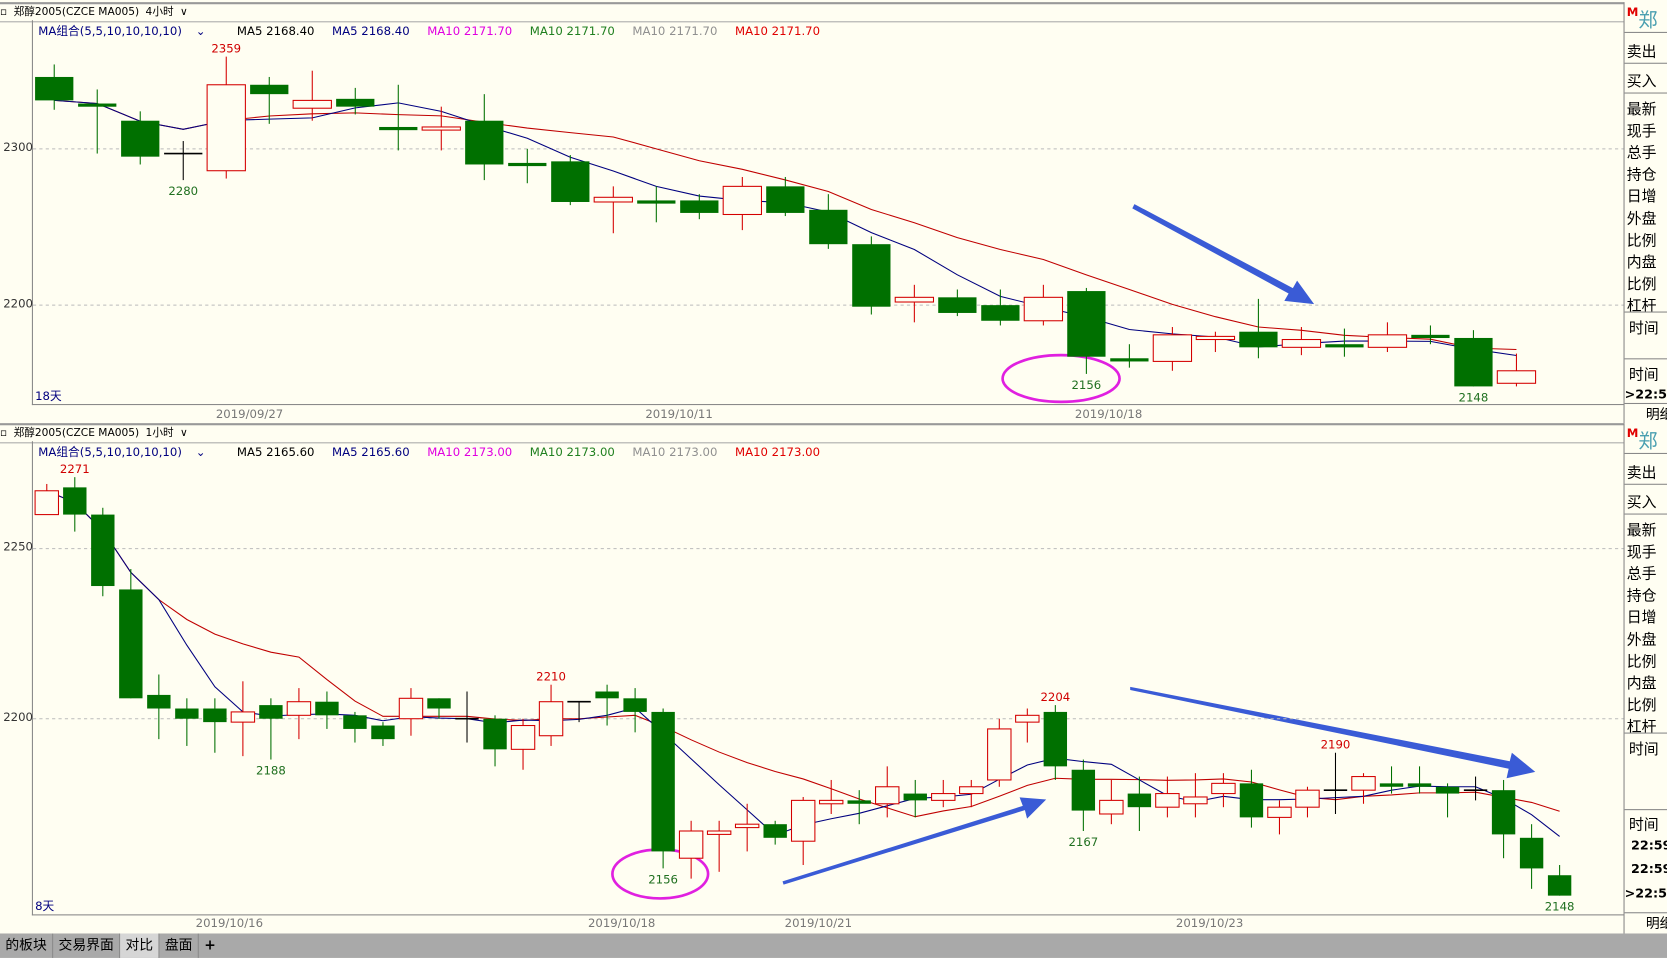 The height and width of the screenshot is (958, 1667). What do you see at coordinates (179, 945) in the screenshot?
I see `tab-market: 盘面` at bounding box center [179, 945].